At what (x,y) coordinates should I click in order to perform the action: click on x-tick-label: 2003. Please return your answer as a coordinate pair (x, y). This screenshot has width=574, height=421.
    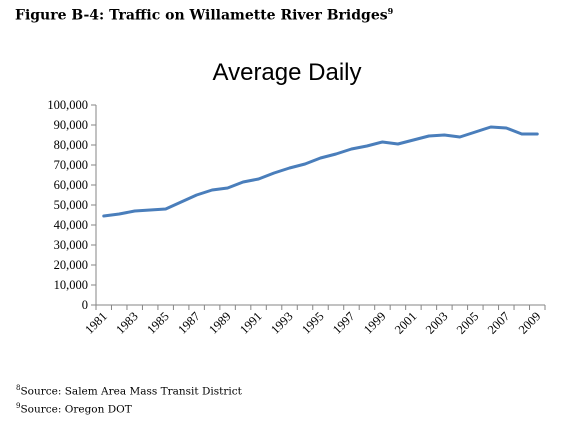
    Looking at the image, I should click on (437, 323).